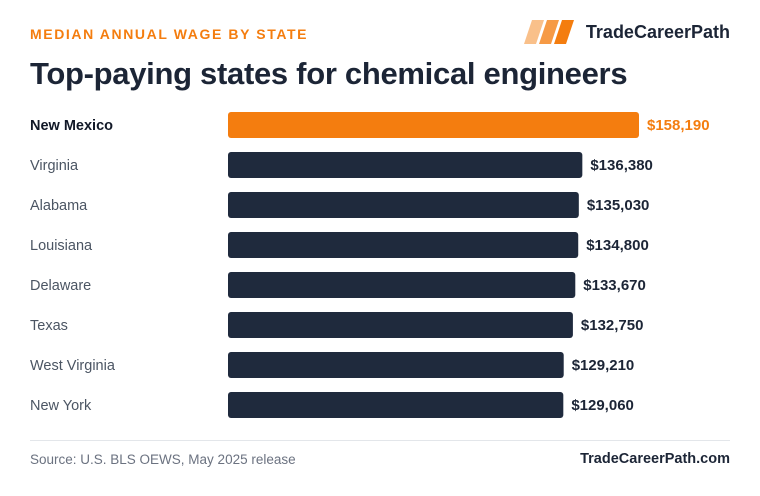 Image resolution: width=760 pixels, height=496 pixels. I want to click on bar-alabama, so click(403, 205).